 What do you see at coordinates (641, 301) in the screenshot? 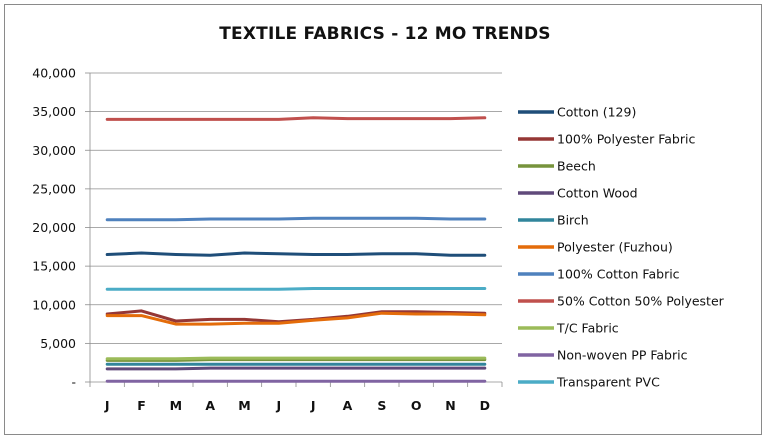
I see `legend-label: 50% Cotton 50% Polyester` at bounding box center [641, 301].